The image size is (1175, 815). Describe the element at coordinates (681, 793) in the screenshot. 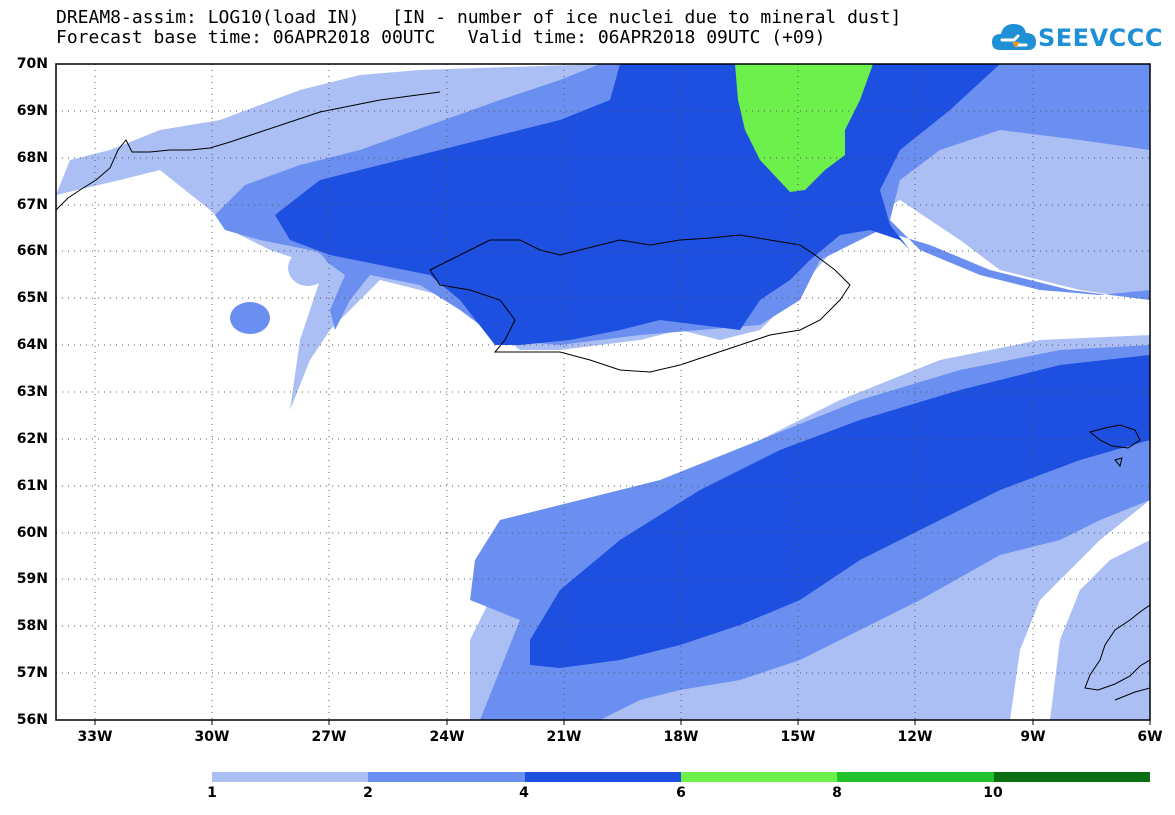

I see `colorbar-label: 6` at that location.